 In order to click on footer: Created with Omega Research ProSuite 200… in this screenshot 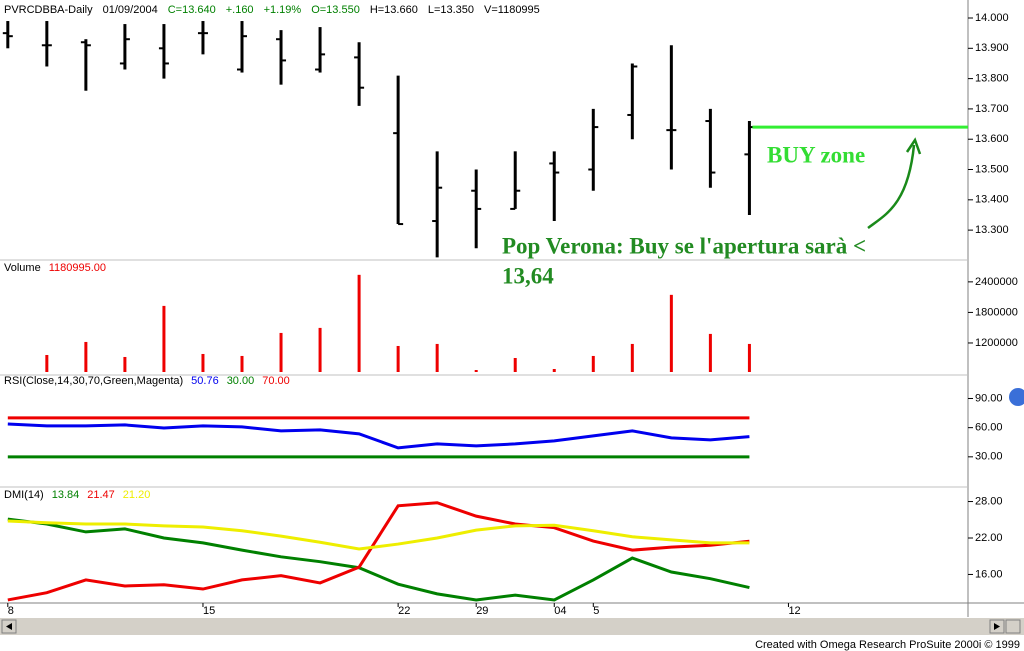, I will do `click(887, 645)`.